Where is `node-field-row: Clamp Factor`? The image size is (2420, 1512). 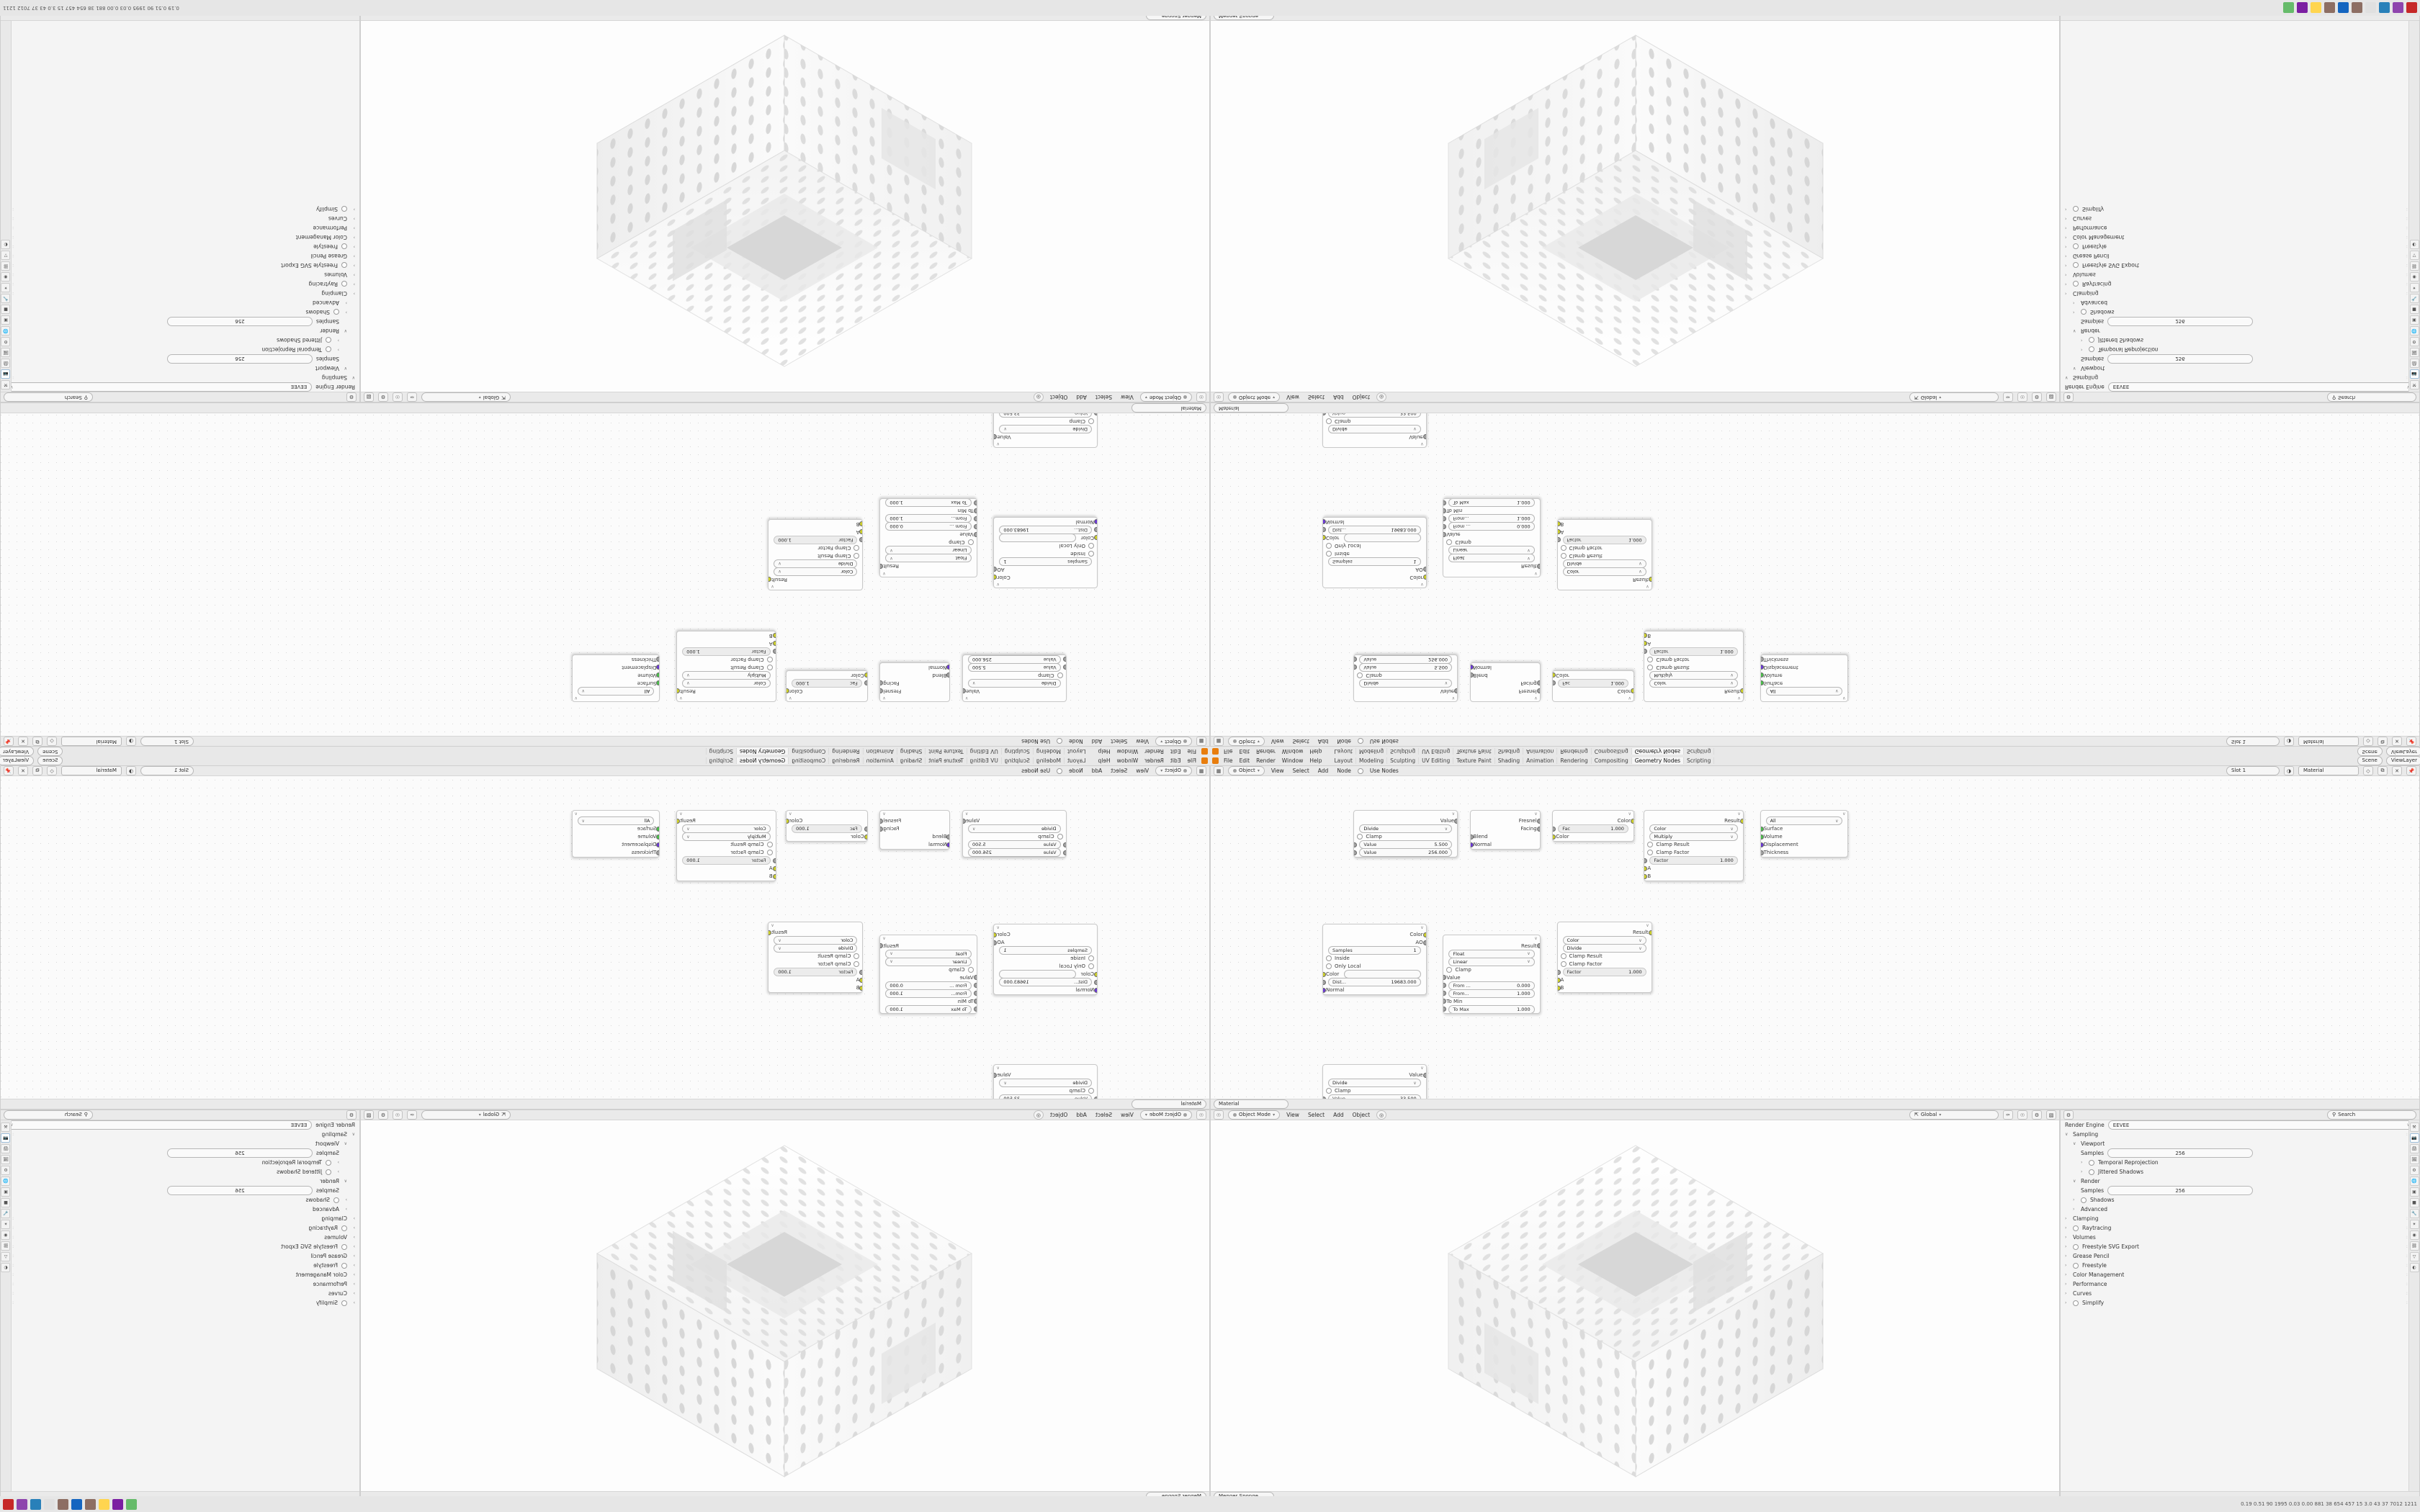
node-field-row: Clamp Factor is located at coordinates (815, 964).